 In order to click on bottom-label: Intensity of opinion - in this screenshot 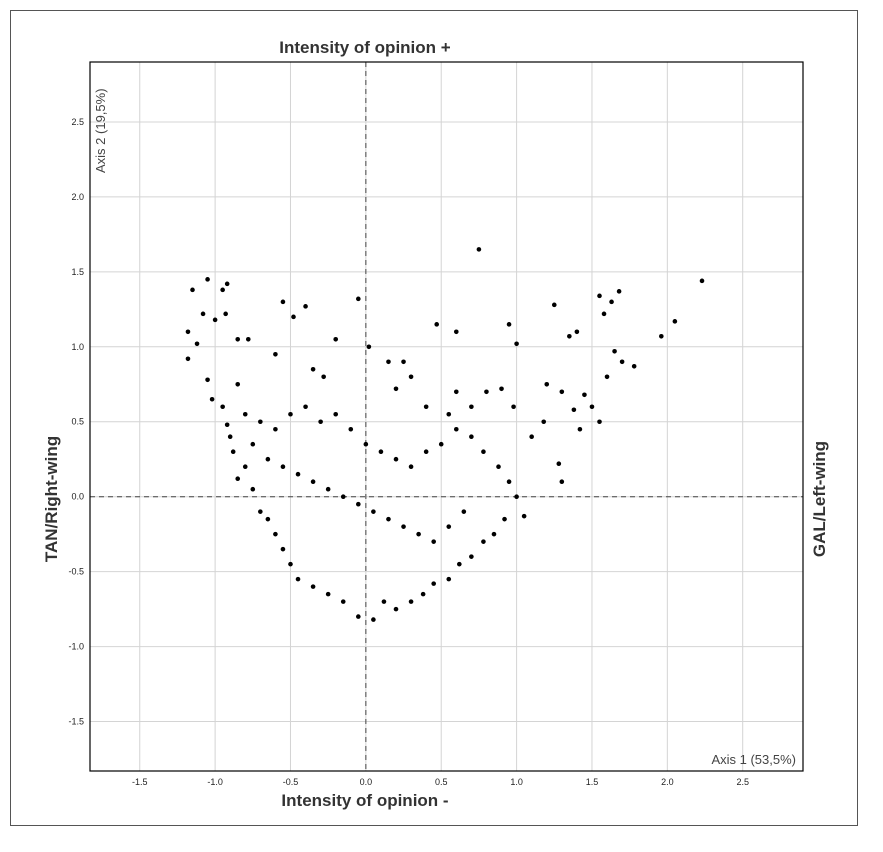, I will do `click(364, 800)`.